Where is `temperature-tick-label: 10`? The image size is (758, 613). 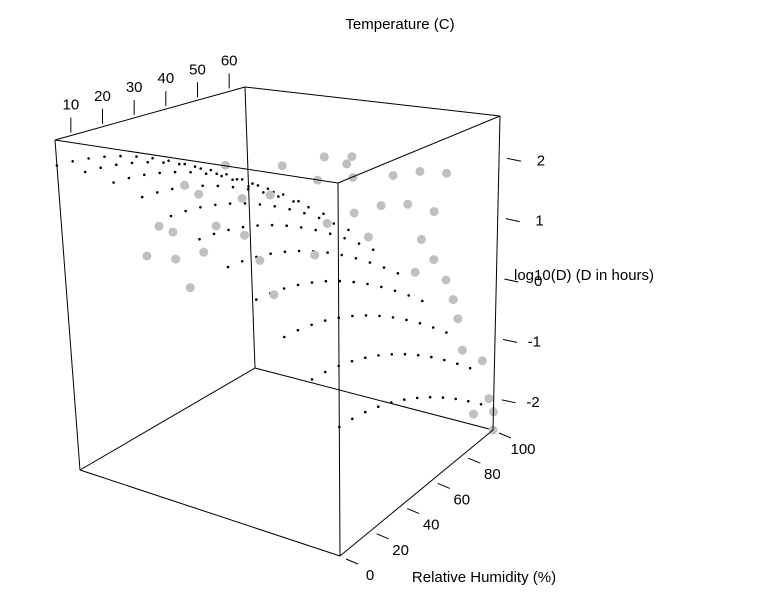
temperature-tick-label: 10 is located at coordinates (70, 105).